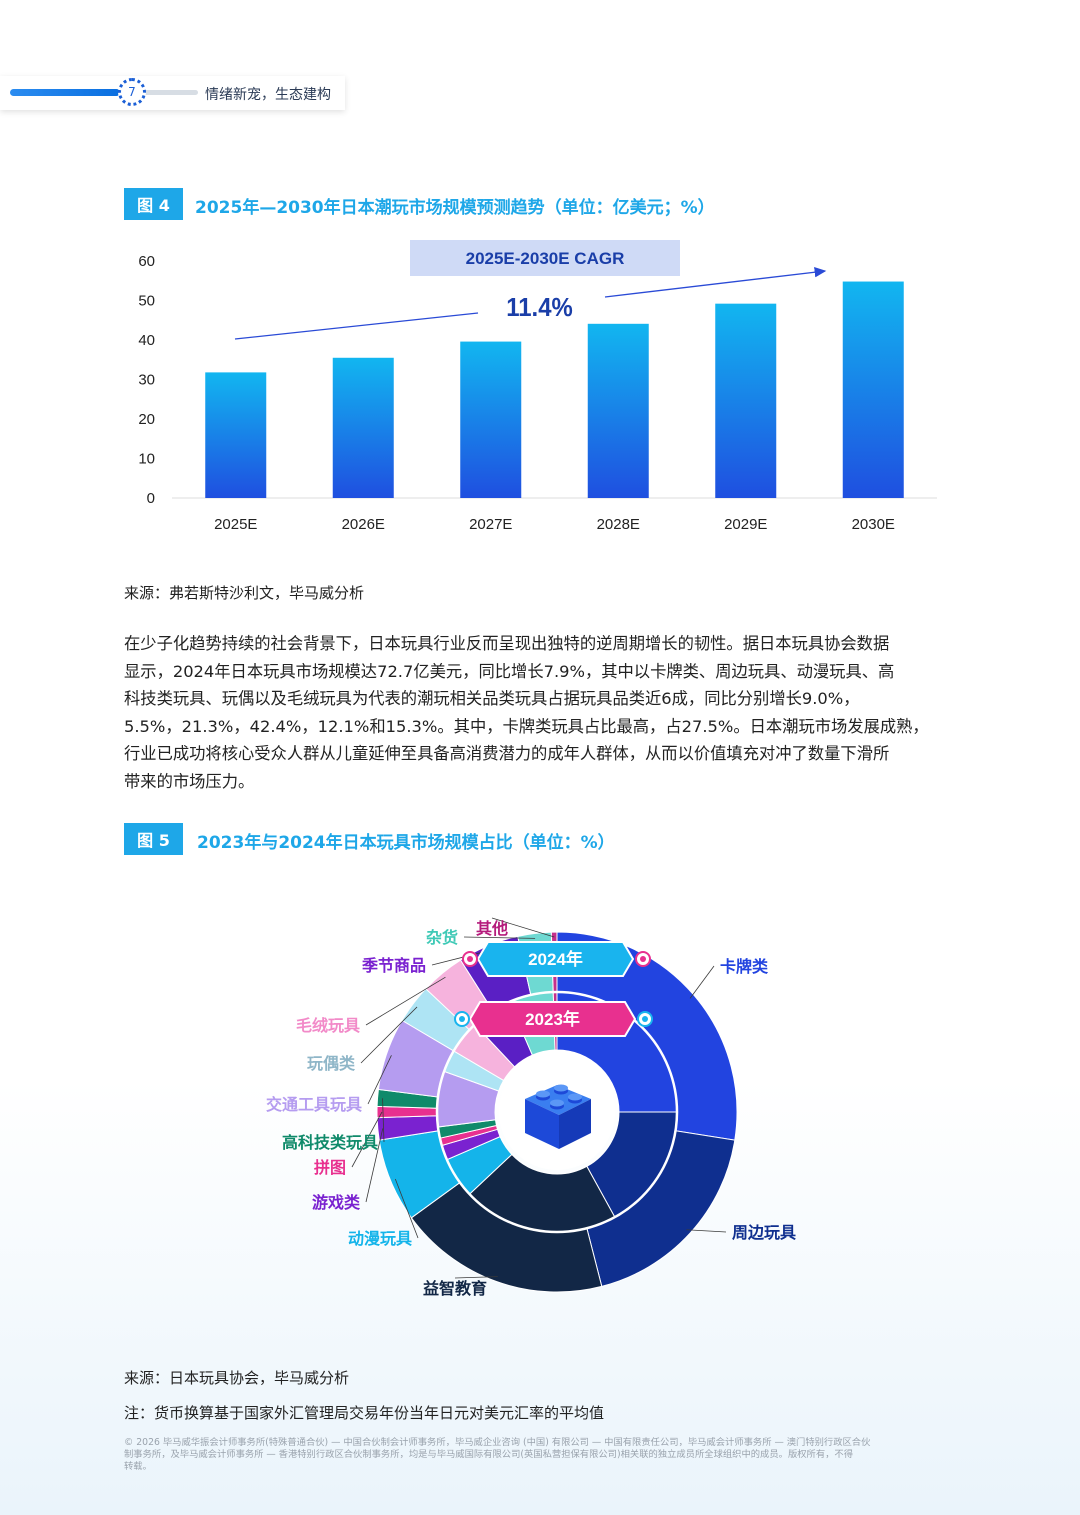 This screenshot has width=1080, height=1515. What do you see at coordinates (237, 1378) in the screenshot?
I see `figure5-source: 来源：日本玩具协会，毕马威分析` at bounding box center [237, 1378].